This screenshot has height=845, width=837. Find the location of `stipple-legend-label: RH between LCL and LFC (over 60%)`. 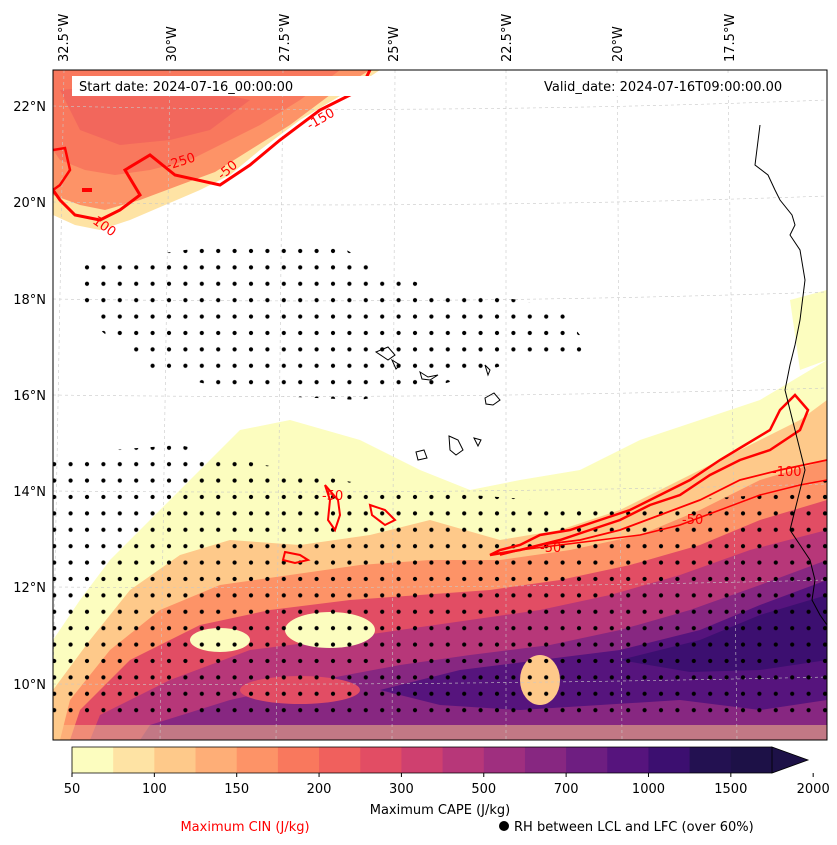

stipple-legend-label: RH between LCL and LFC (over 60%) is located at coordinates (634, 827).